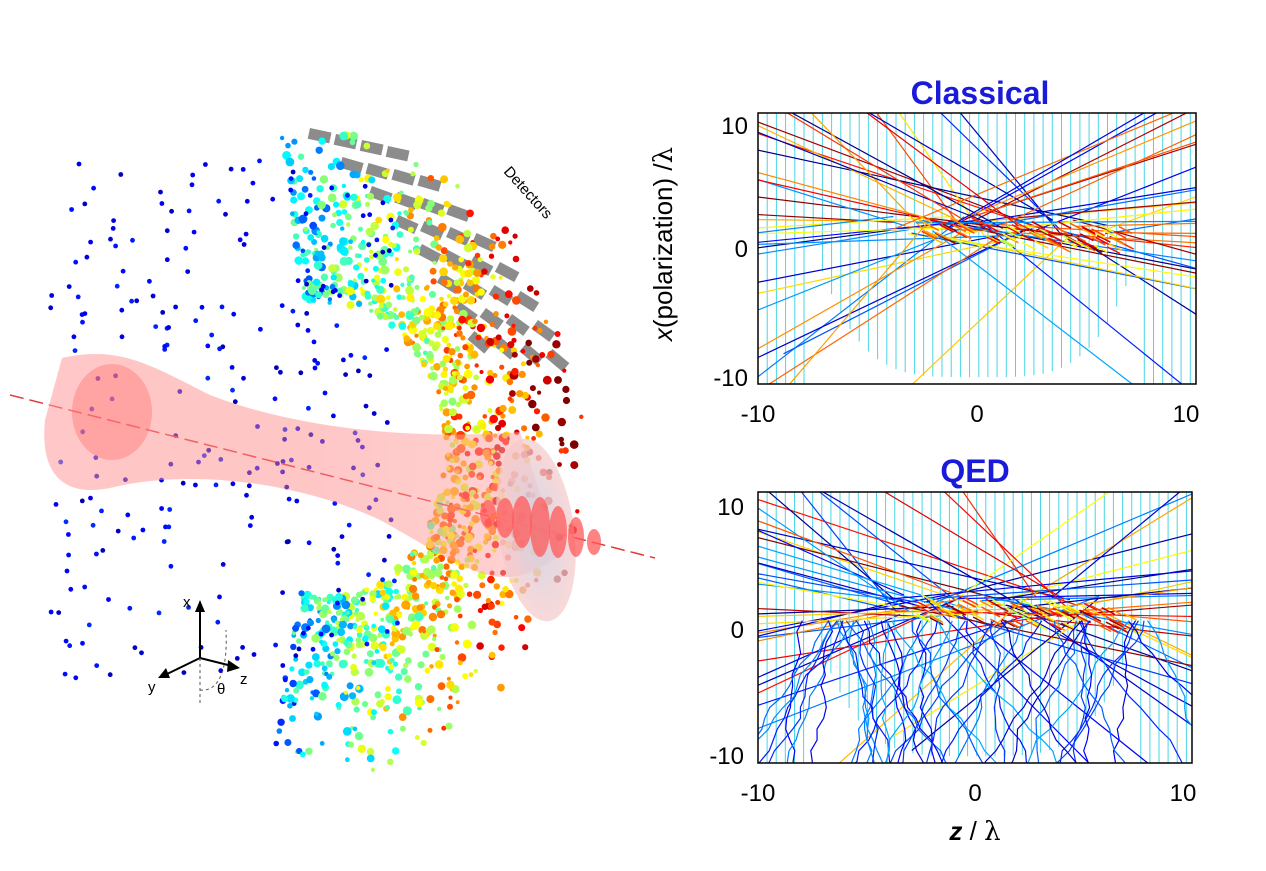 The height and width of the screenshot is (871, 1266). Describe the element at coordinates (977, 248) in the screenshot. I see `classical-plot-frame` at that location.